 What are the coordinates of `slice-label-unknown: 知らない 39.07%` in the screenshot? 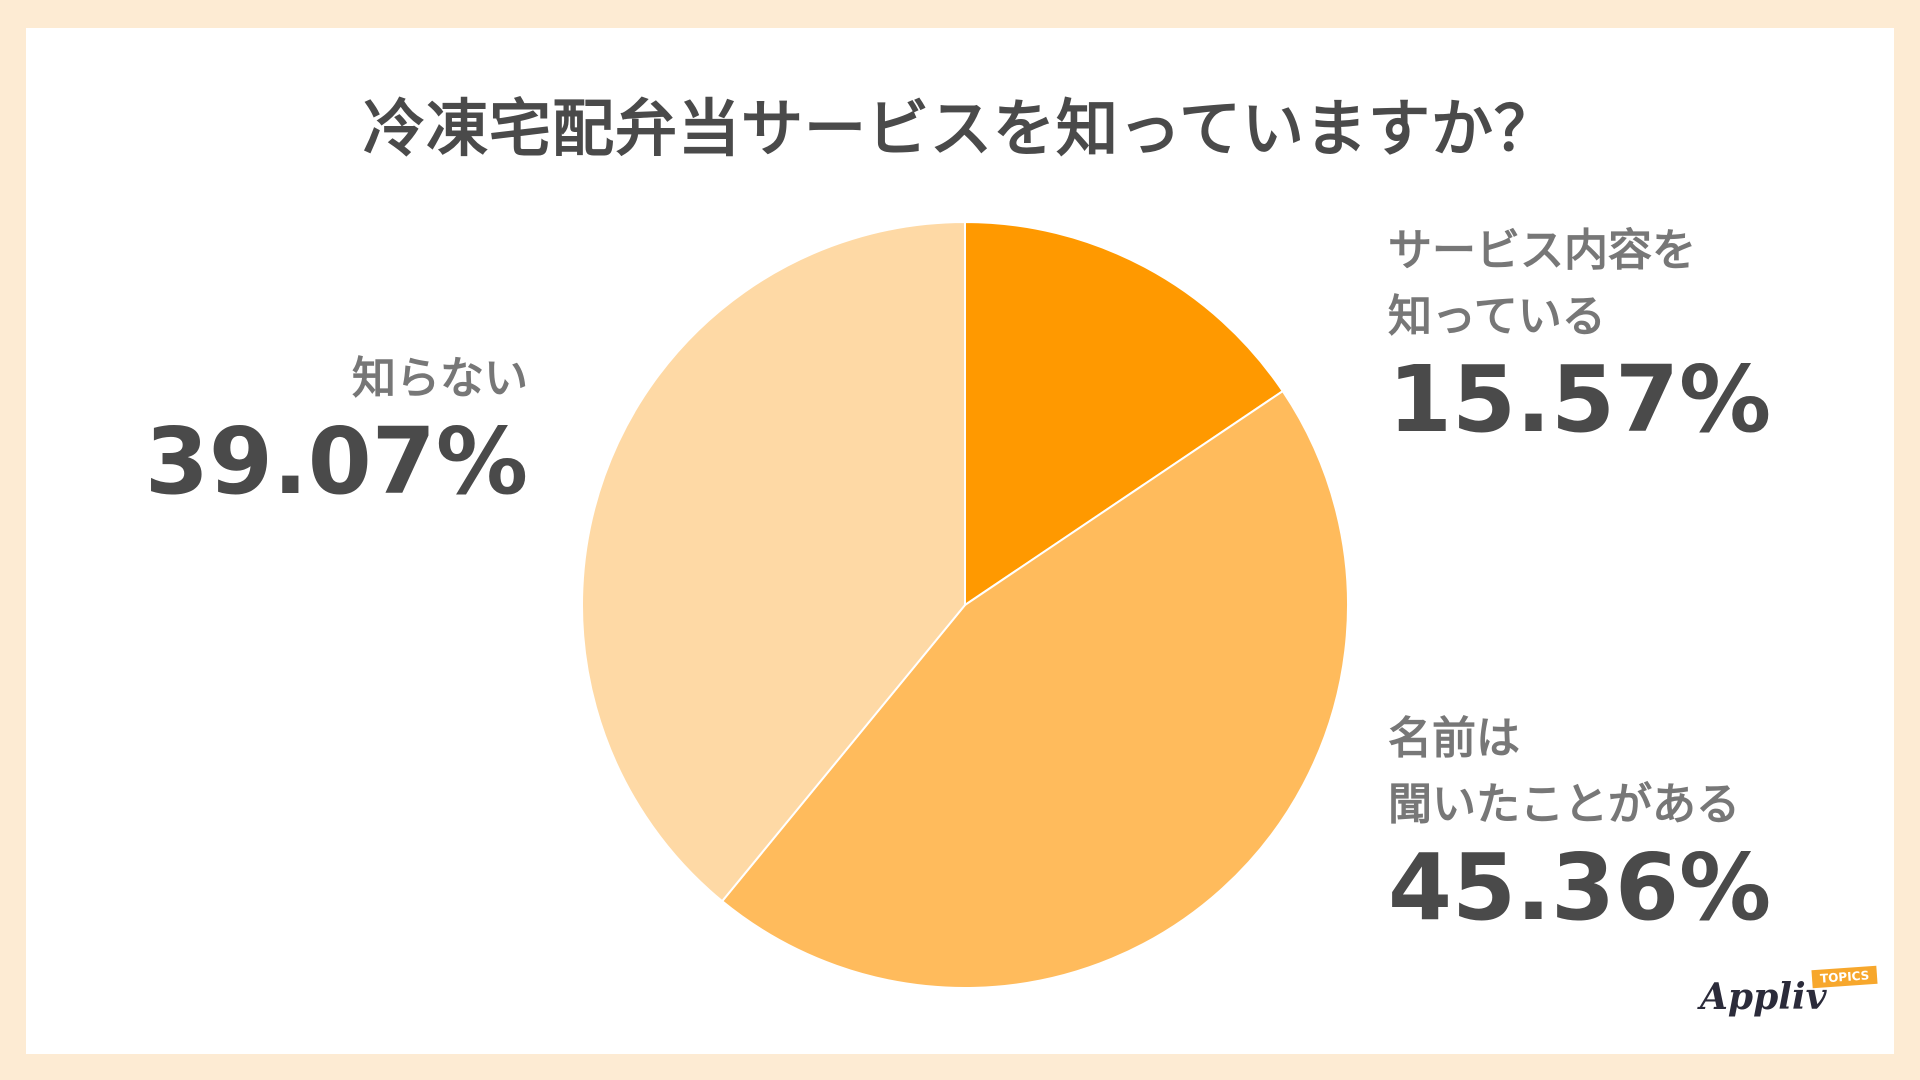 It's located at (336, 429).